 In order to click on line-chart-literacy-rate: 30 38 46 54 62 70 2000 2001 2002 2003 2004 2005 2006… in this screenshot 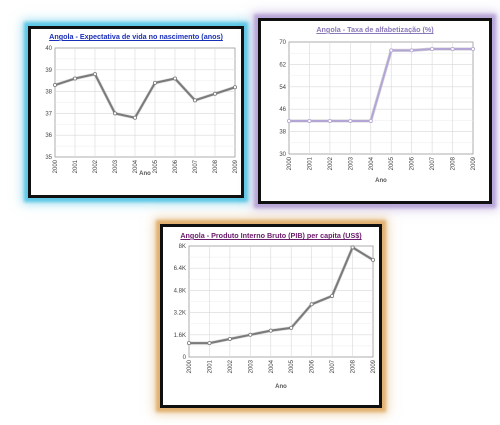, I will do `click(378, 112)`.